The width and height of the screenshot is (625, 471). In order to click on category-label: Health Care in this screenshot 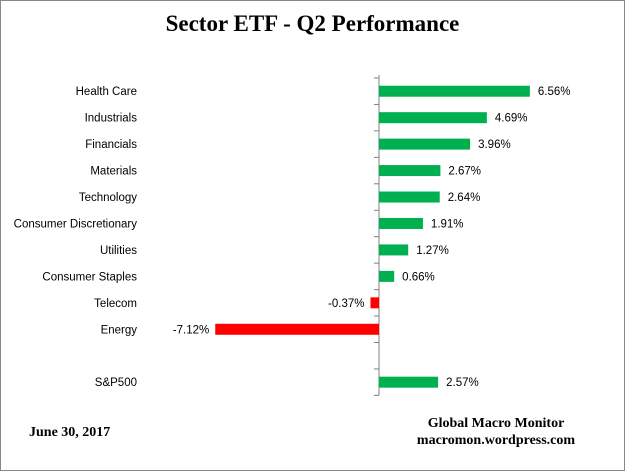, I will do `click(106, 92)`.